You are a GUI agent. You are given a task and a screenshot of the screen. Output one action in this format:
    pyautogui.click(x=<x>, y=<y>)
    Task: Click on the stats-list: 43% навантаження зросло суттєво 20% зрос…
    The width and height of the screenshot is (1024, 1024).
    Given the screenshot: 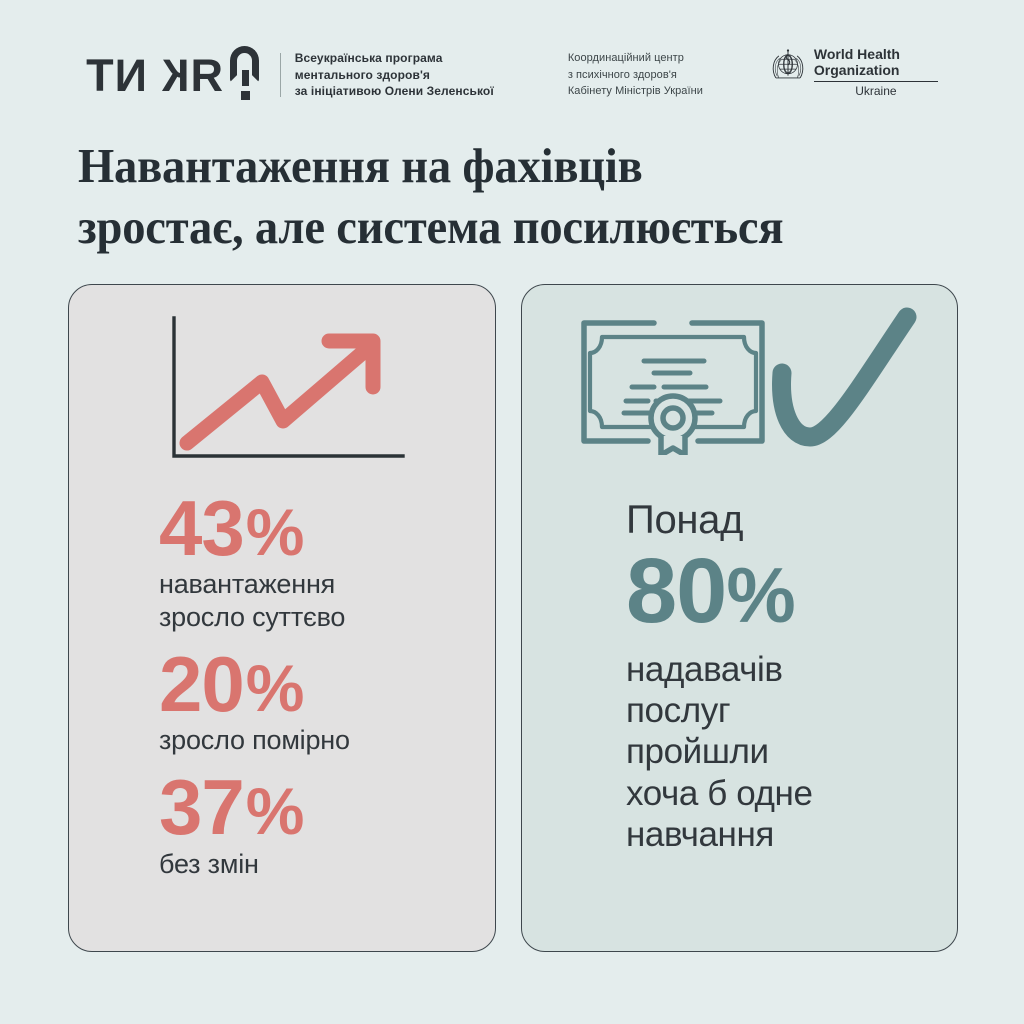 What is the action you would take?
    pyautogui.click(x=324, y=682)
    